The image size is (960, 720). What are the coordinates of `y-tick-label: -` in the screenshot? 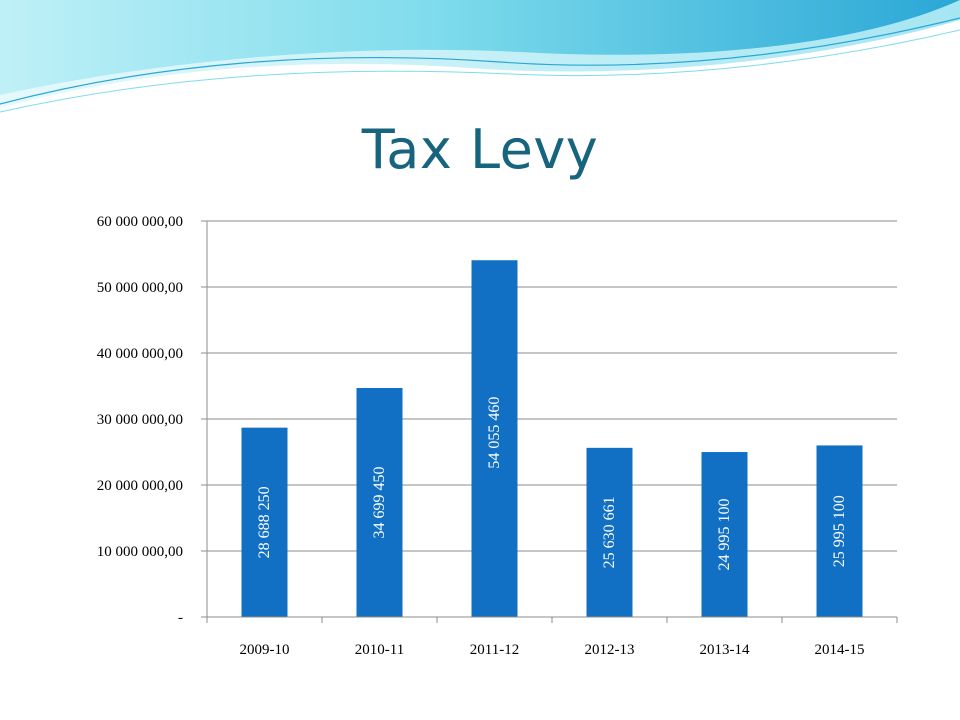 It's located at (180, 618).